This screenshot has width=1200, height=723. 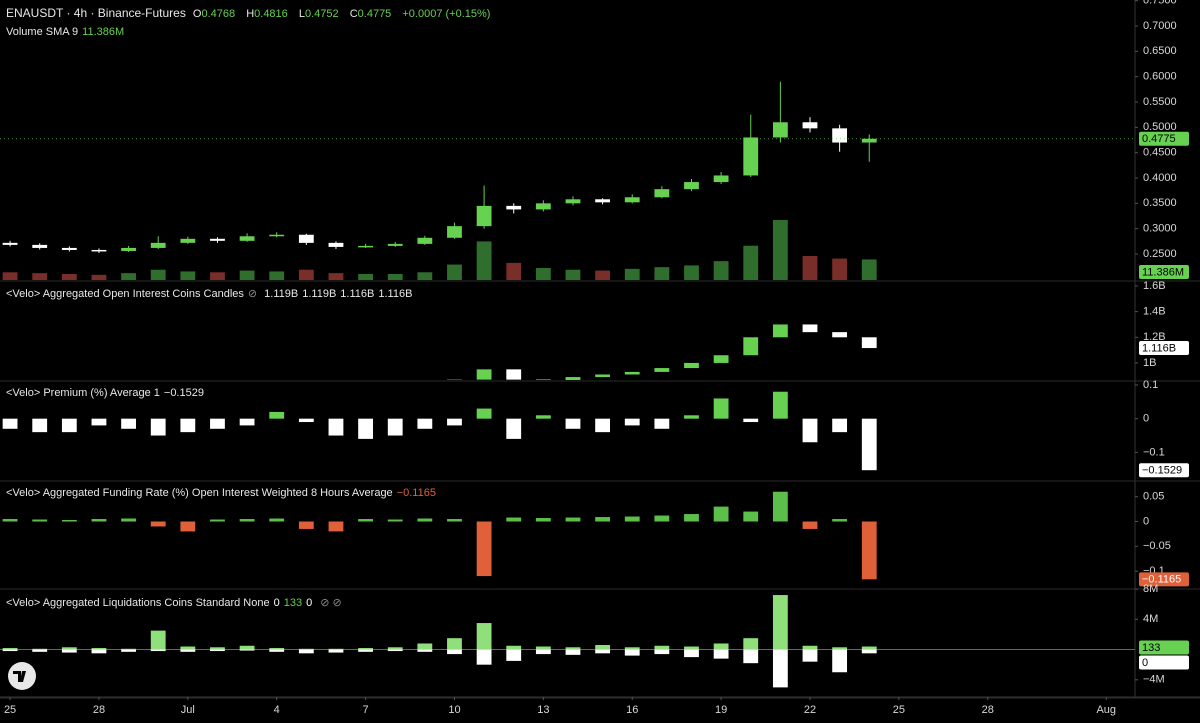 What do you see at coordinates (1150, 589) in the screenshot?
I see `y-tick-label: 8M` at bounding box center [1150, 589].